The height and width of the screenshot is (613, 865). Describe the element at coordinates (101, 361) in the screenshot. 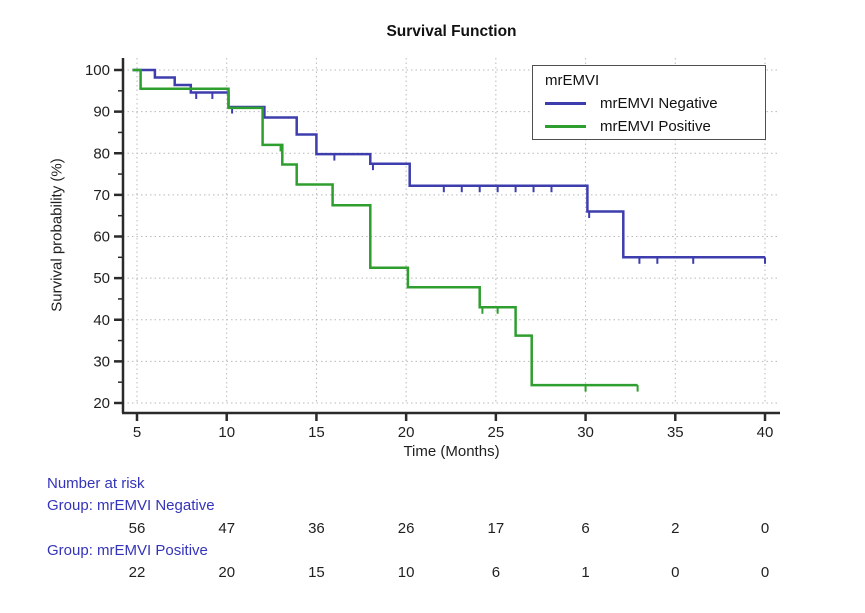

I see `y-tick-label: 30` at that location.